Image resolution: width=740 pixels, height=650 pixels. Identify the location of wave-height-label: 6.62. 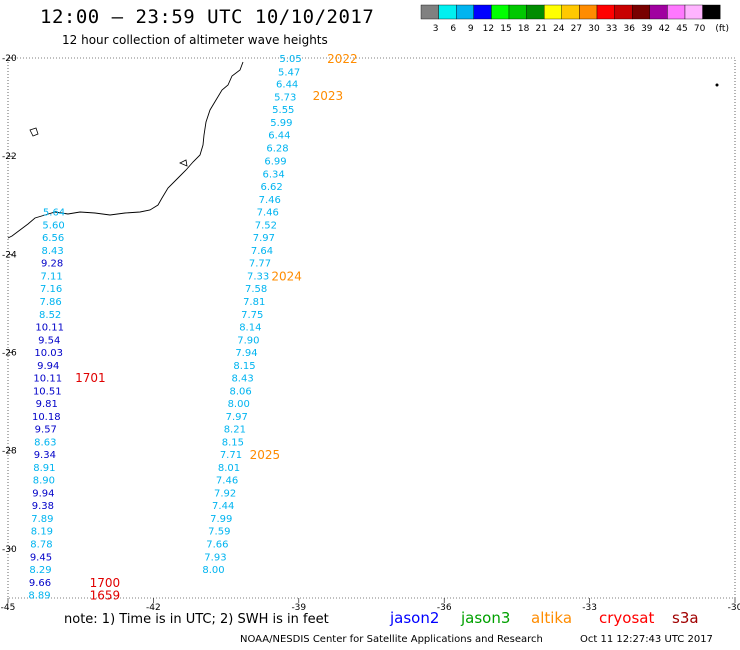
(272, 187).